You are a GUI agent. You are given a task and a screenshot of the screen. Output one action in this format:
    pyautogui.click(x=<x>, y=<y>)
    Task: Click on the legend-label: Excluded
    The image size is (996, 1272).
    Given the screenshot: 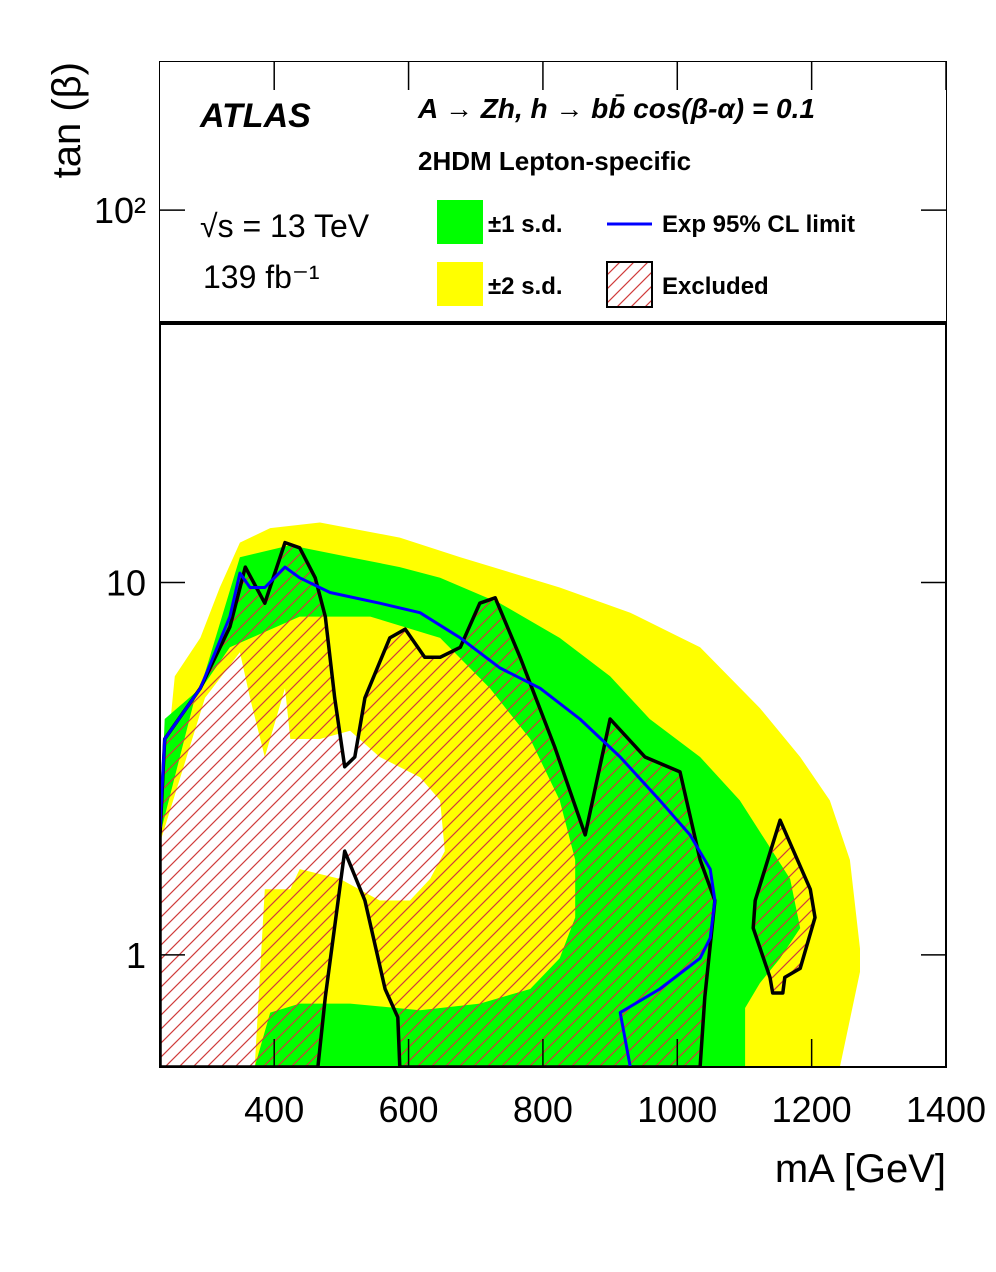 What is the action you would take?
    pyautogui.click(x=715, y=286)
    